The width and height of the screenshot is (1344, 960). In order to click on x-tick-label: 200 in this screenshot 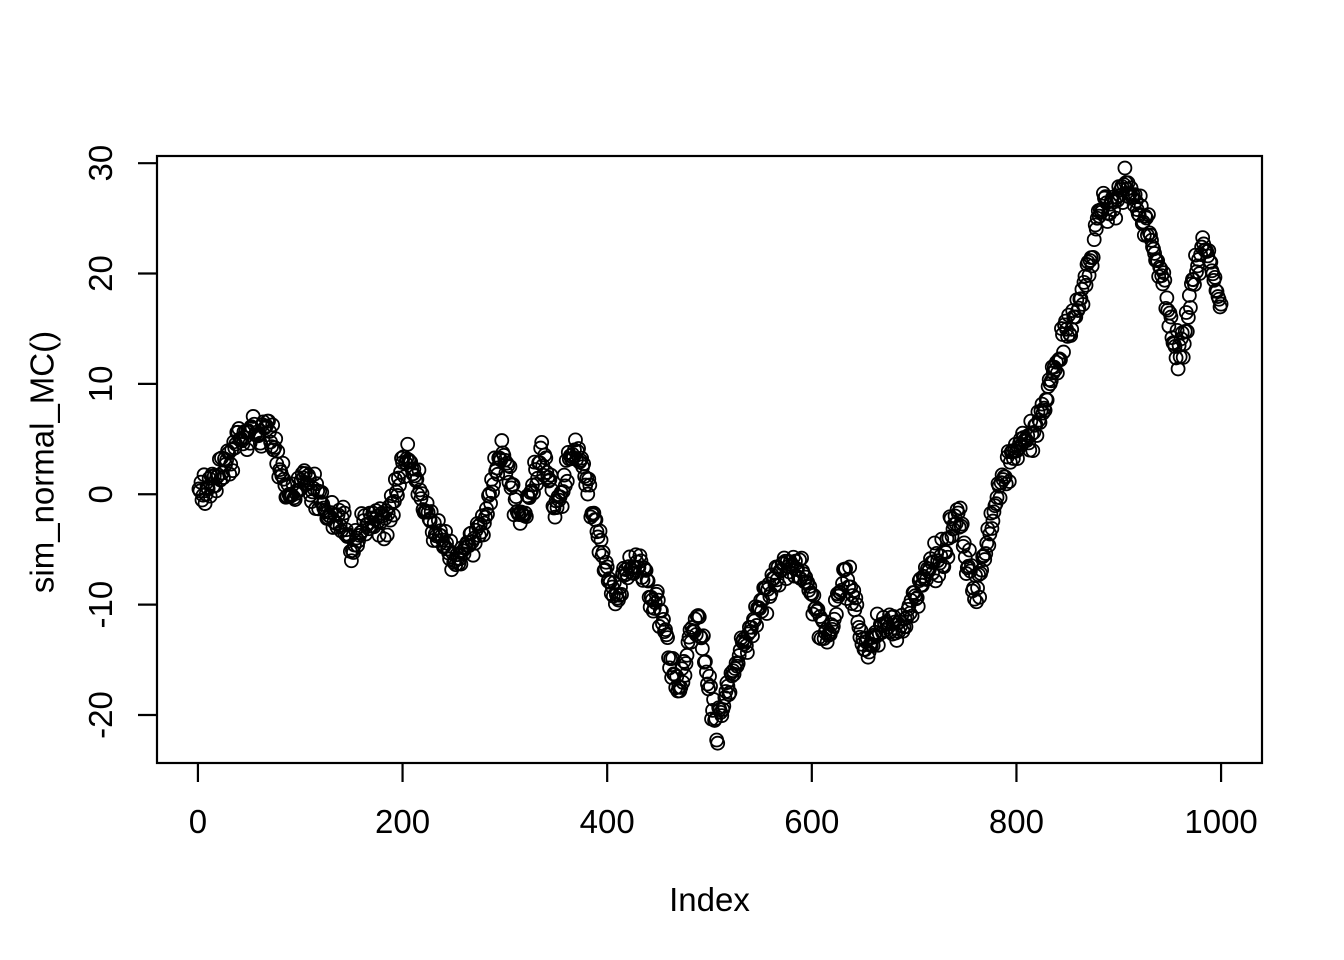, I will do `click(402, 821)`.